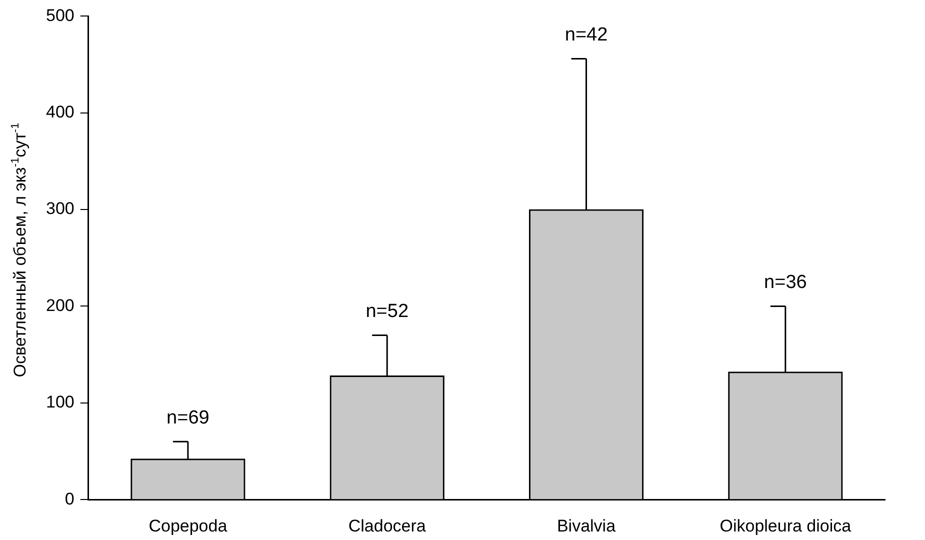  What do you see at coordinates (785, 282) in the screenshot?
I see `annotation: n=36` at bounding box center [785, 282].